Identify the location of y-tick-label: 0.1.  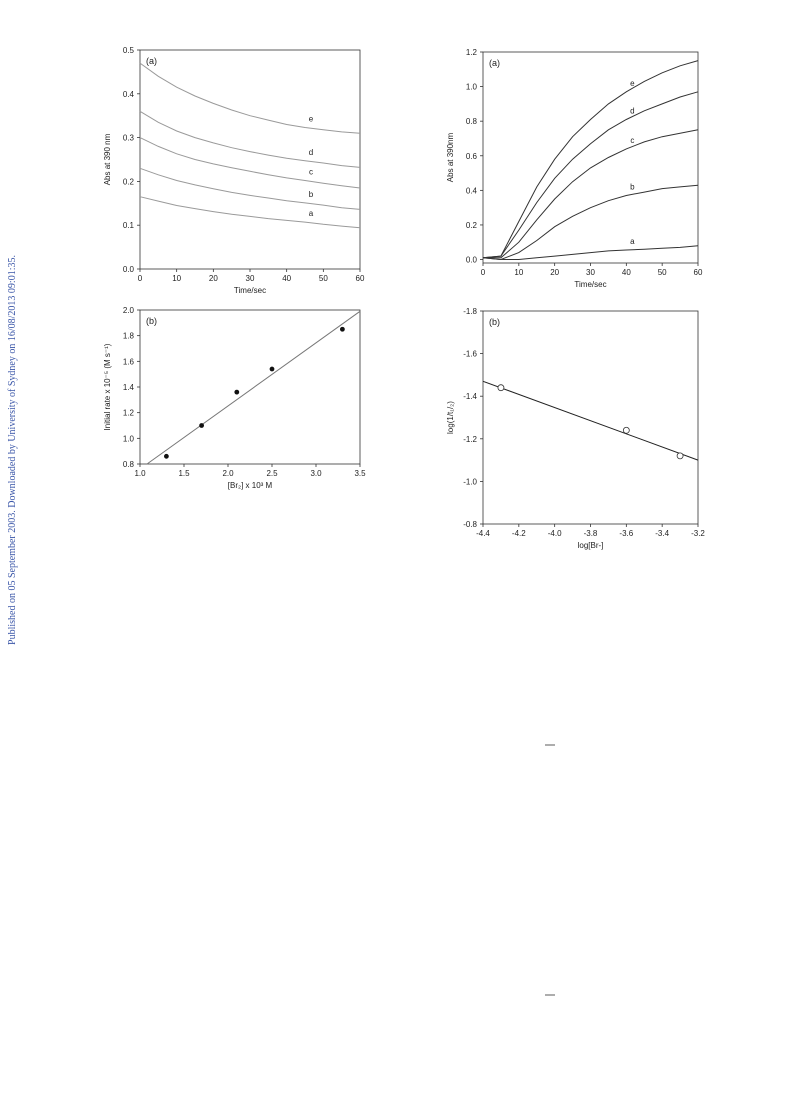
(129, 225).